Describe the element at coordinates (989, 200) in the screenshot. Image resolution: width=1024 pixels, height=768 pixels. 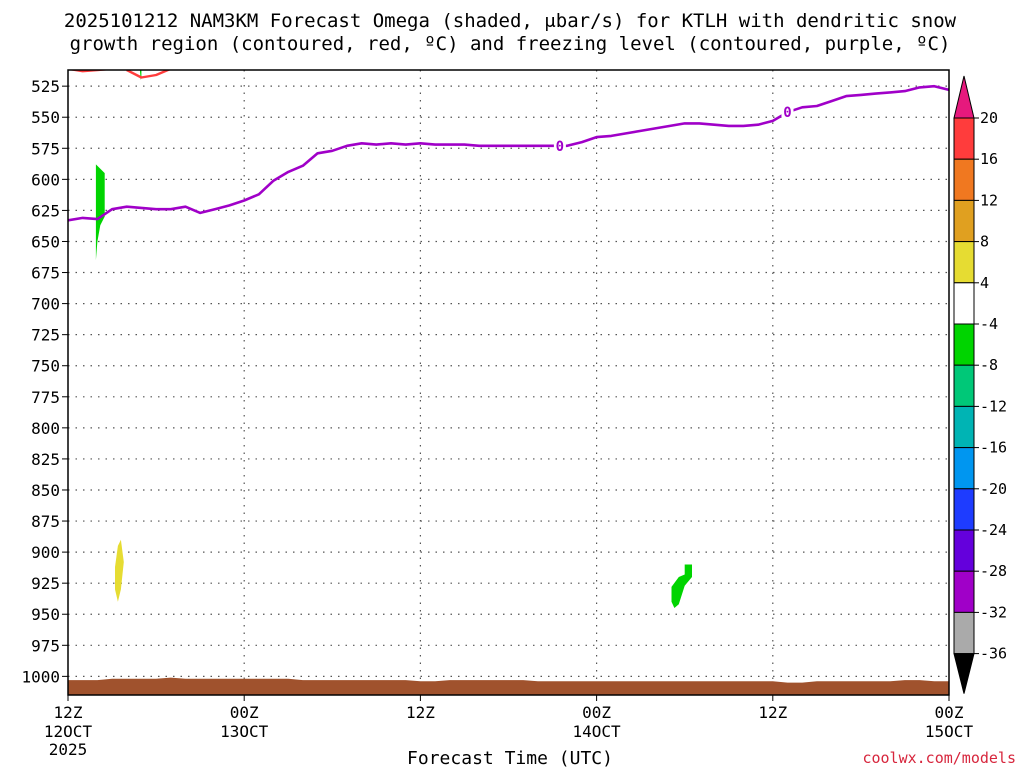
I see `colorbar-label: 12` at that location.